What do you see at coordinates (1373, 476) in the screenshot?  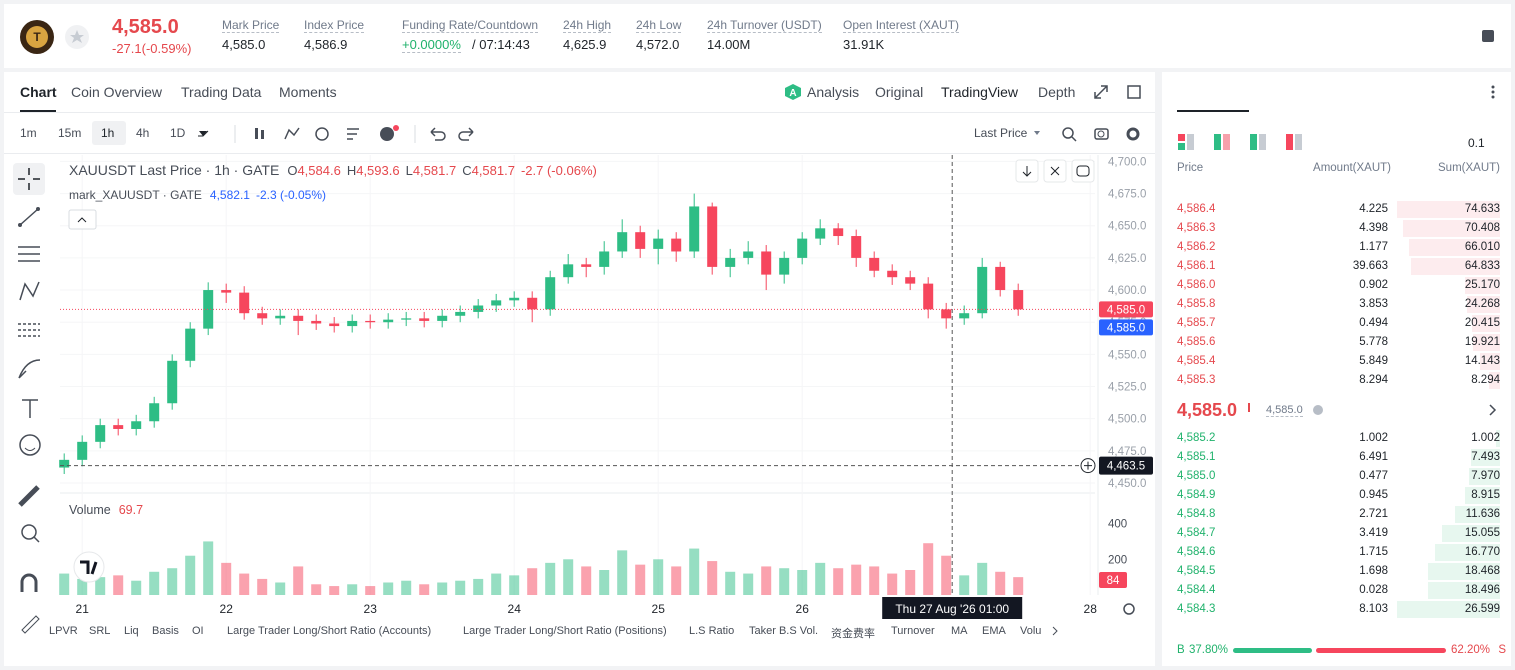 I see `book-amount: 0.477` at bounding box center [1373, 476].